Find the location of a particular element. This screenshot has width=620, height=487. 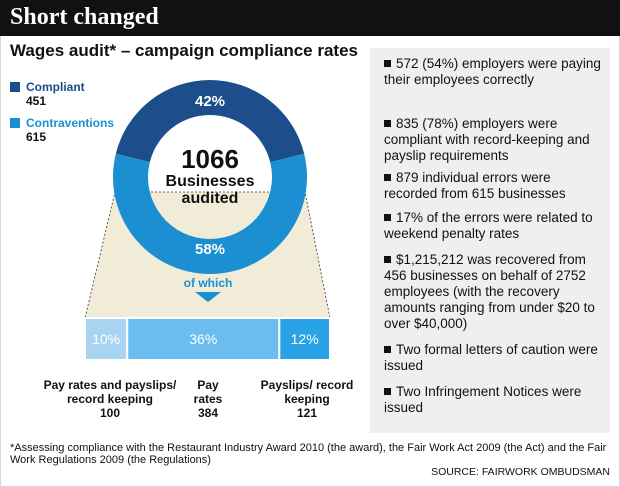

breakdown-arrow is located at coordinates (208, 297).